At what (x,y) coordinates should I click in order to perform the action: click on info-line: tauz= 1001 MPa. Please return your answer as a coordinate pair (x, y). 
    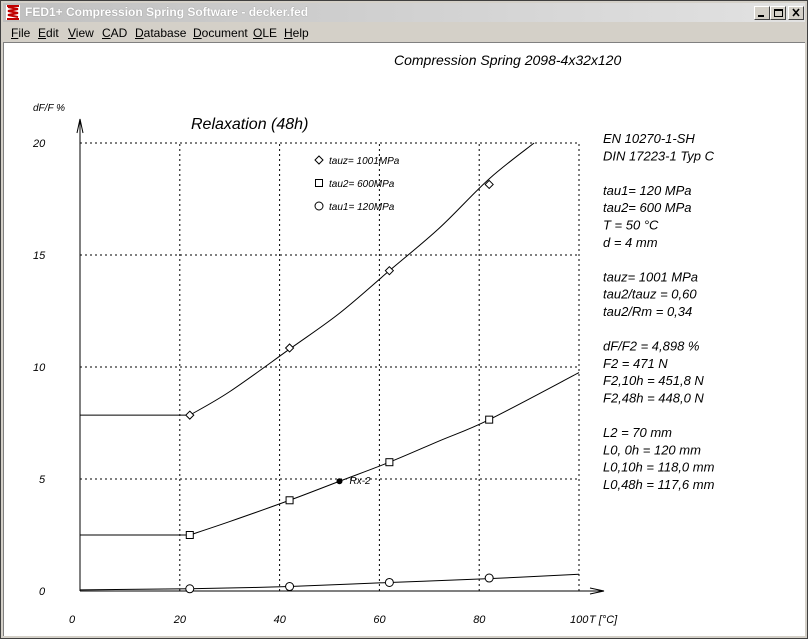
    Looking at the image, I should click on (650, 276).